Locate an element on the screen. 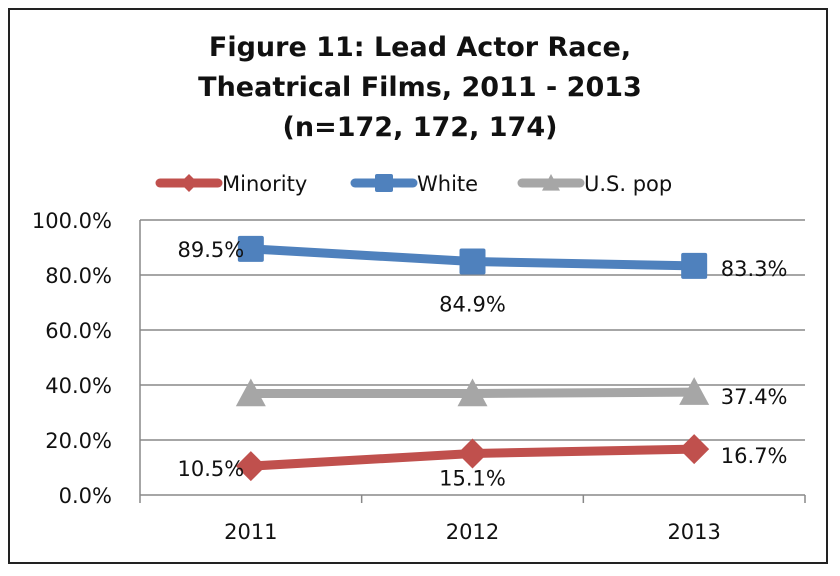 The height and width of the screenshot is (576, 840). legend-label-u-s-pop: U.S. pop is located at coordinates (628, 184).